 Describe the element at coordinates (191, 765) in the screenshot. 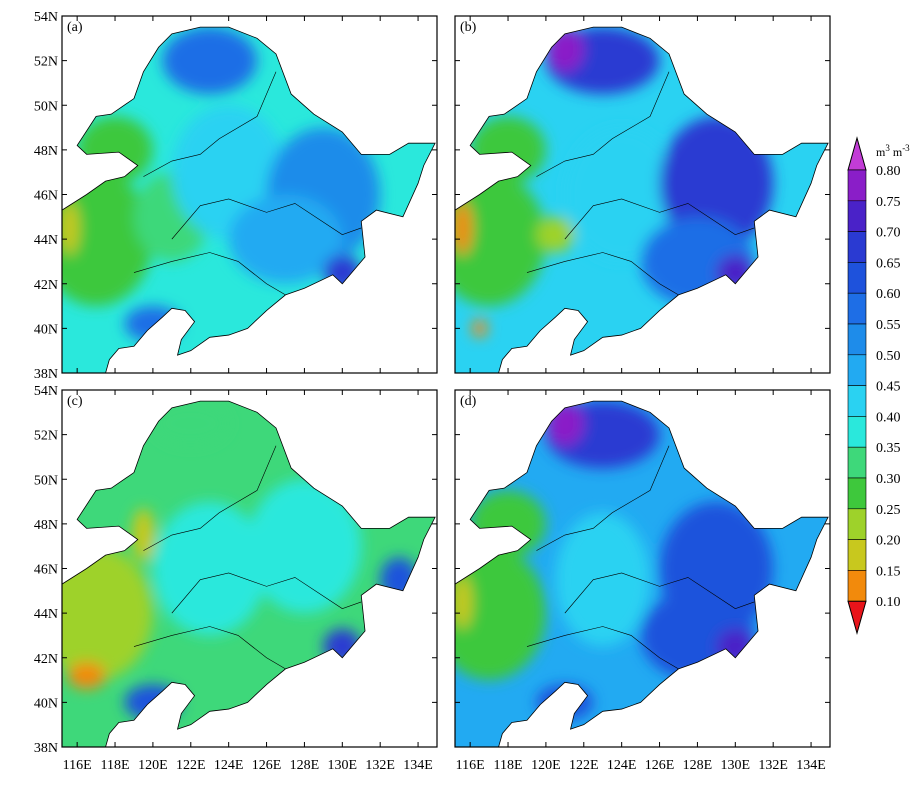

I see `lon-tick-label: 122E` at that location.